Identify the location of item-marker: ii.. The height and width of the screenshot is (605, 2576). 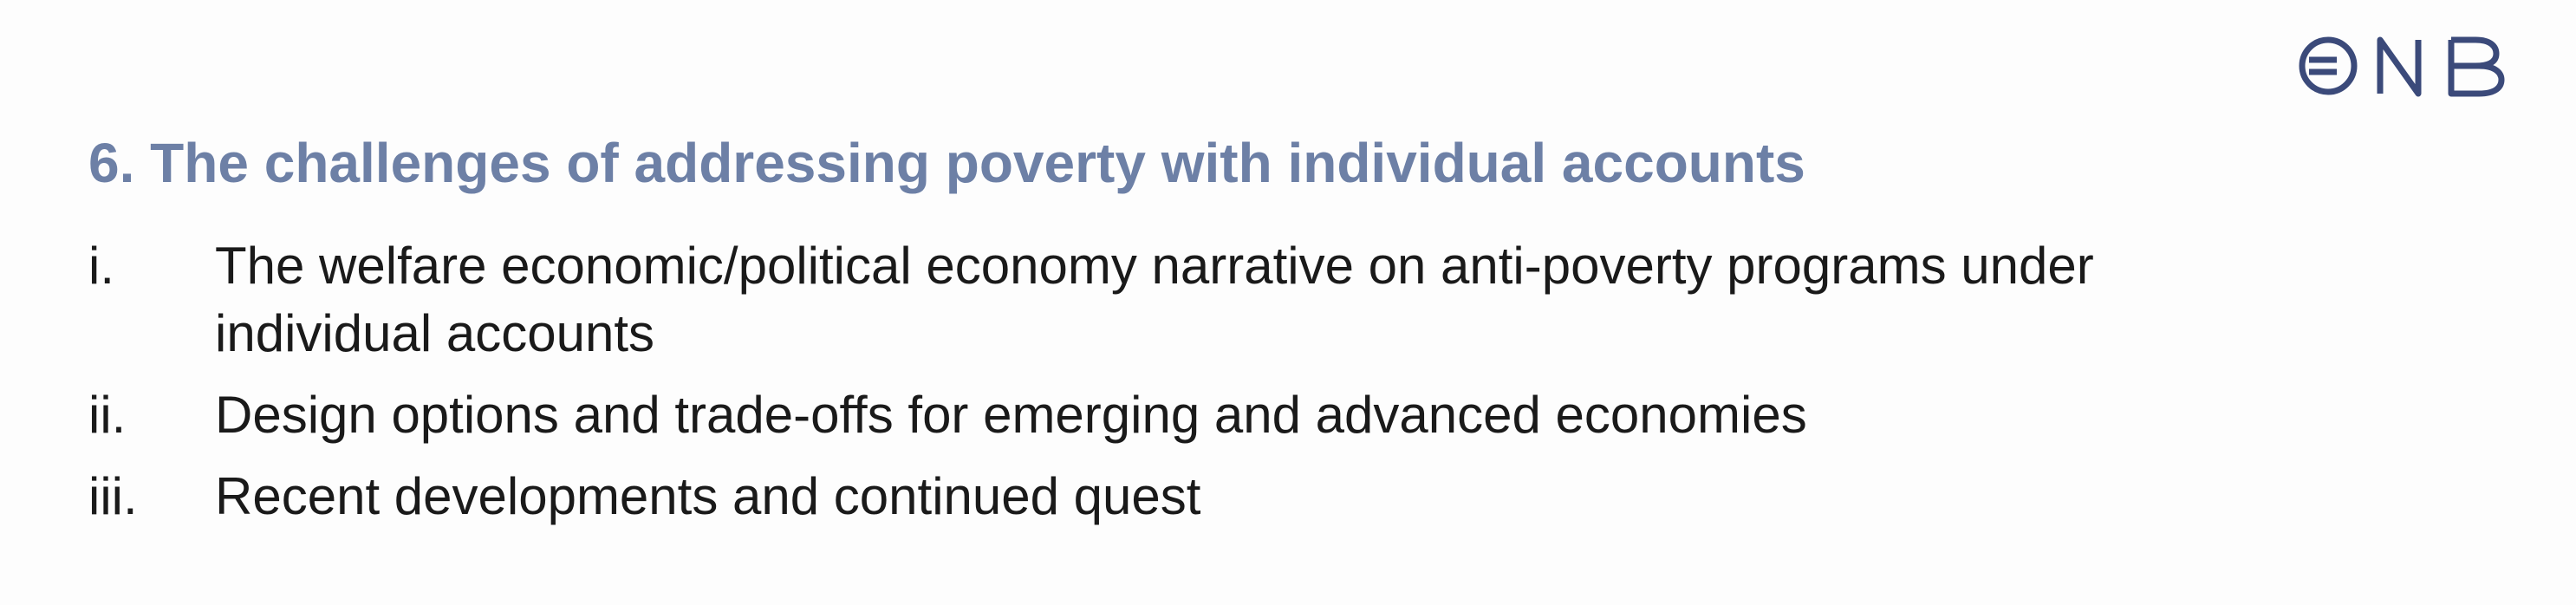
(107, 415).